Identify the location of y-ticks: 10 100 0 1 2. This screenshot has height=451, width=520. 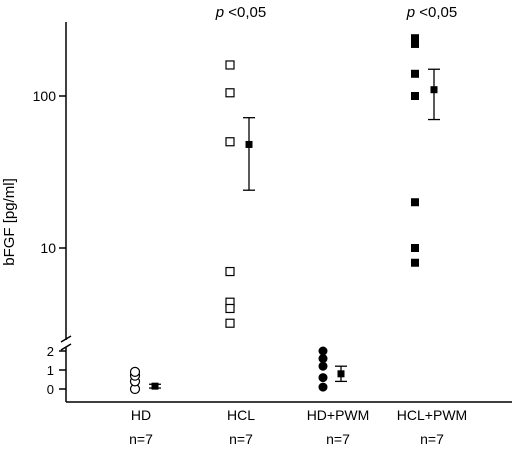
(49, 242).